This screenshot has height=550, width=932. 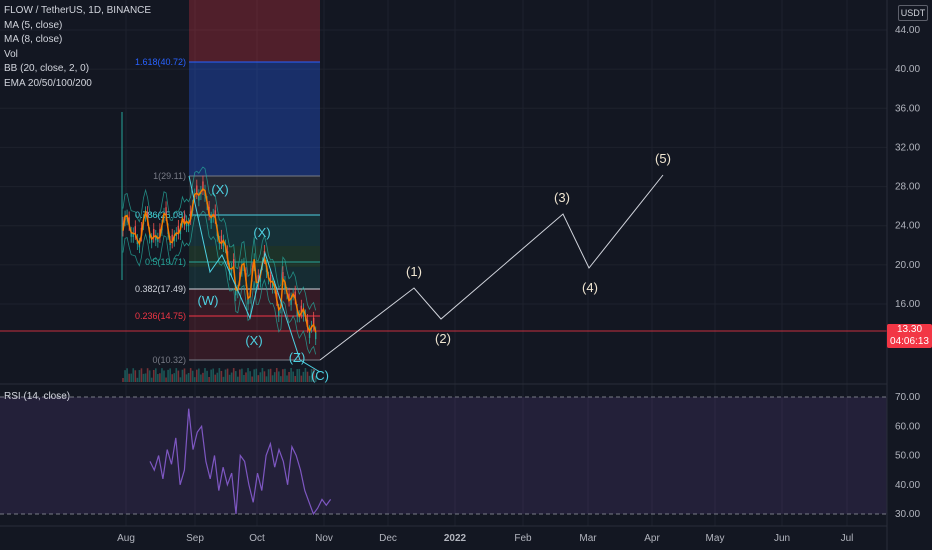 What do you see at coordinates (590, 287) in the screenshot?
I see `wave-label-projection: (4)` at bounding box center [590, 287].